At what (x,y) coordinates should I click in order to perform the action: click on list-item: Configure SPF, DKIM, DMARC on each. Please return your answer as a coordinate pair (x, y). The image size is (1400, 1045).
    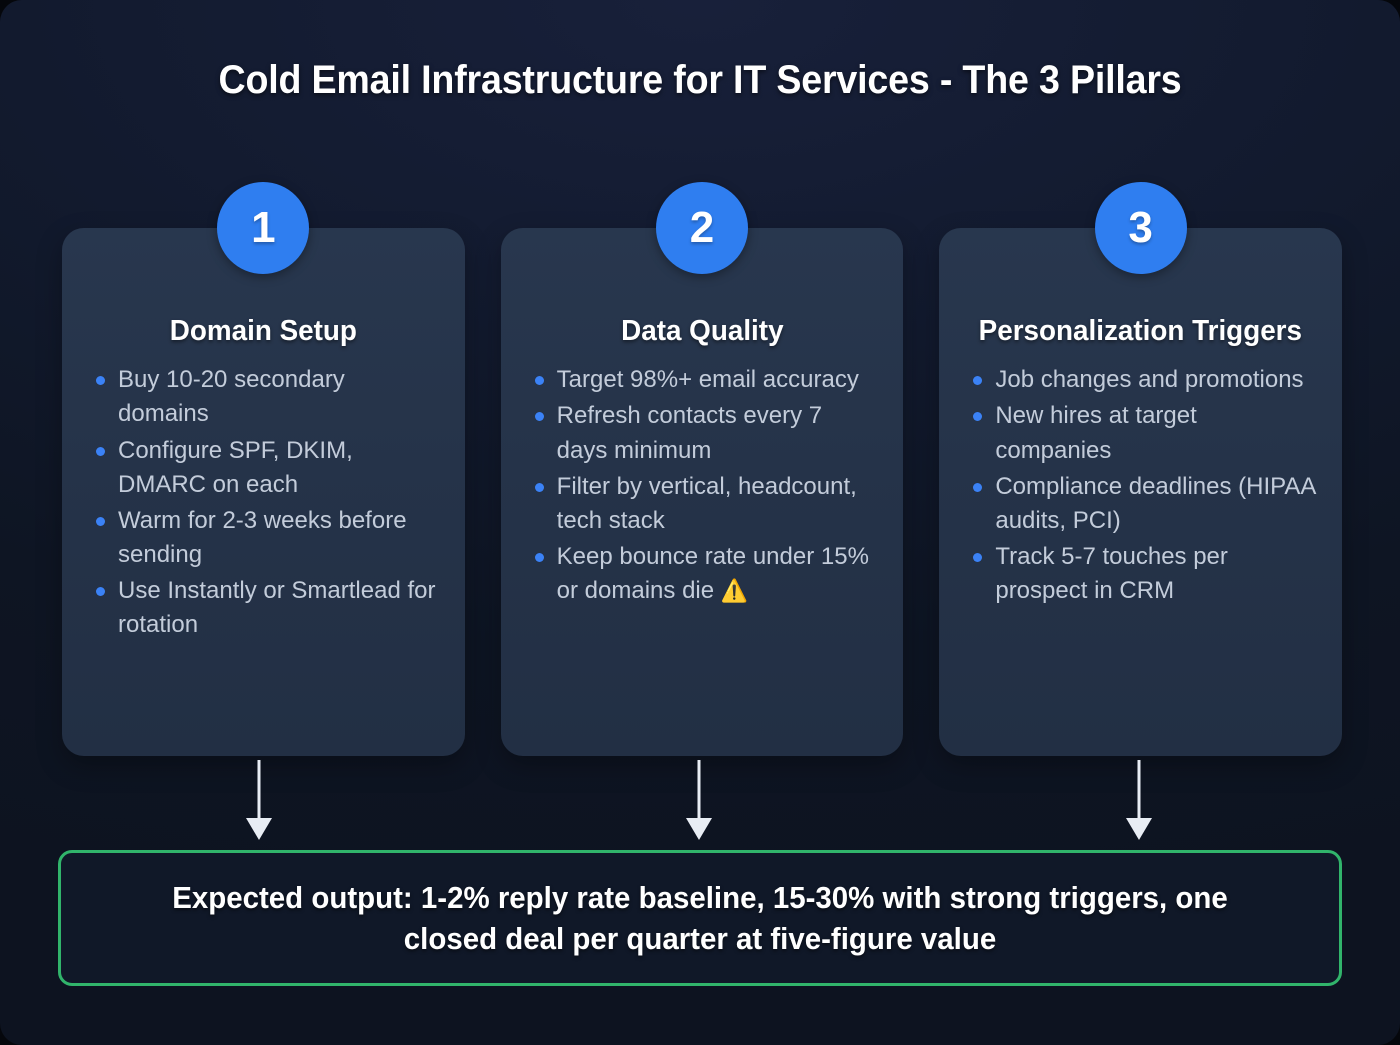
    Looking at the image, I should click on (263, 468).